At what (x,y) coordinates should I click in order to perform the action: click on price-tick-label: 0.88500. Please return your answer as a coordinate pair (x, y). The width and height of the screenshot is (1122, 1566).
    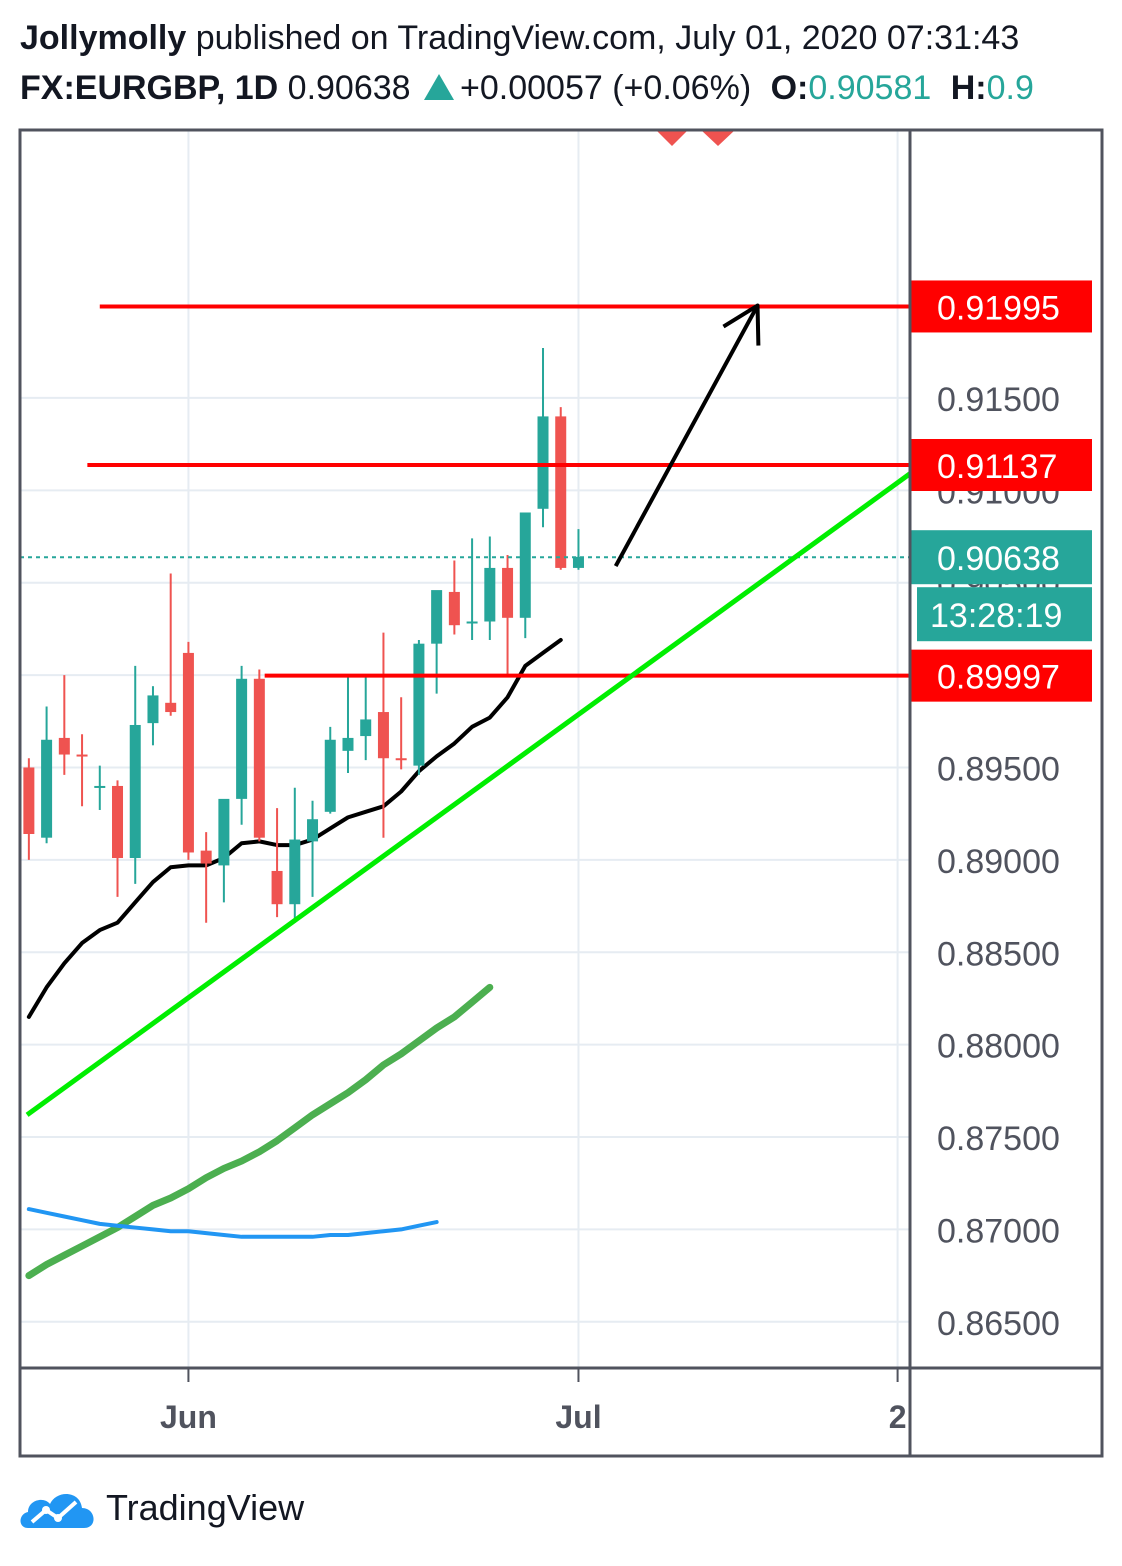
    Looking at the image, I should click on (998, 954).